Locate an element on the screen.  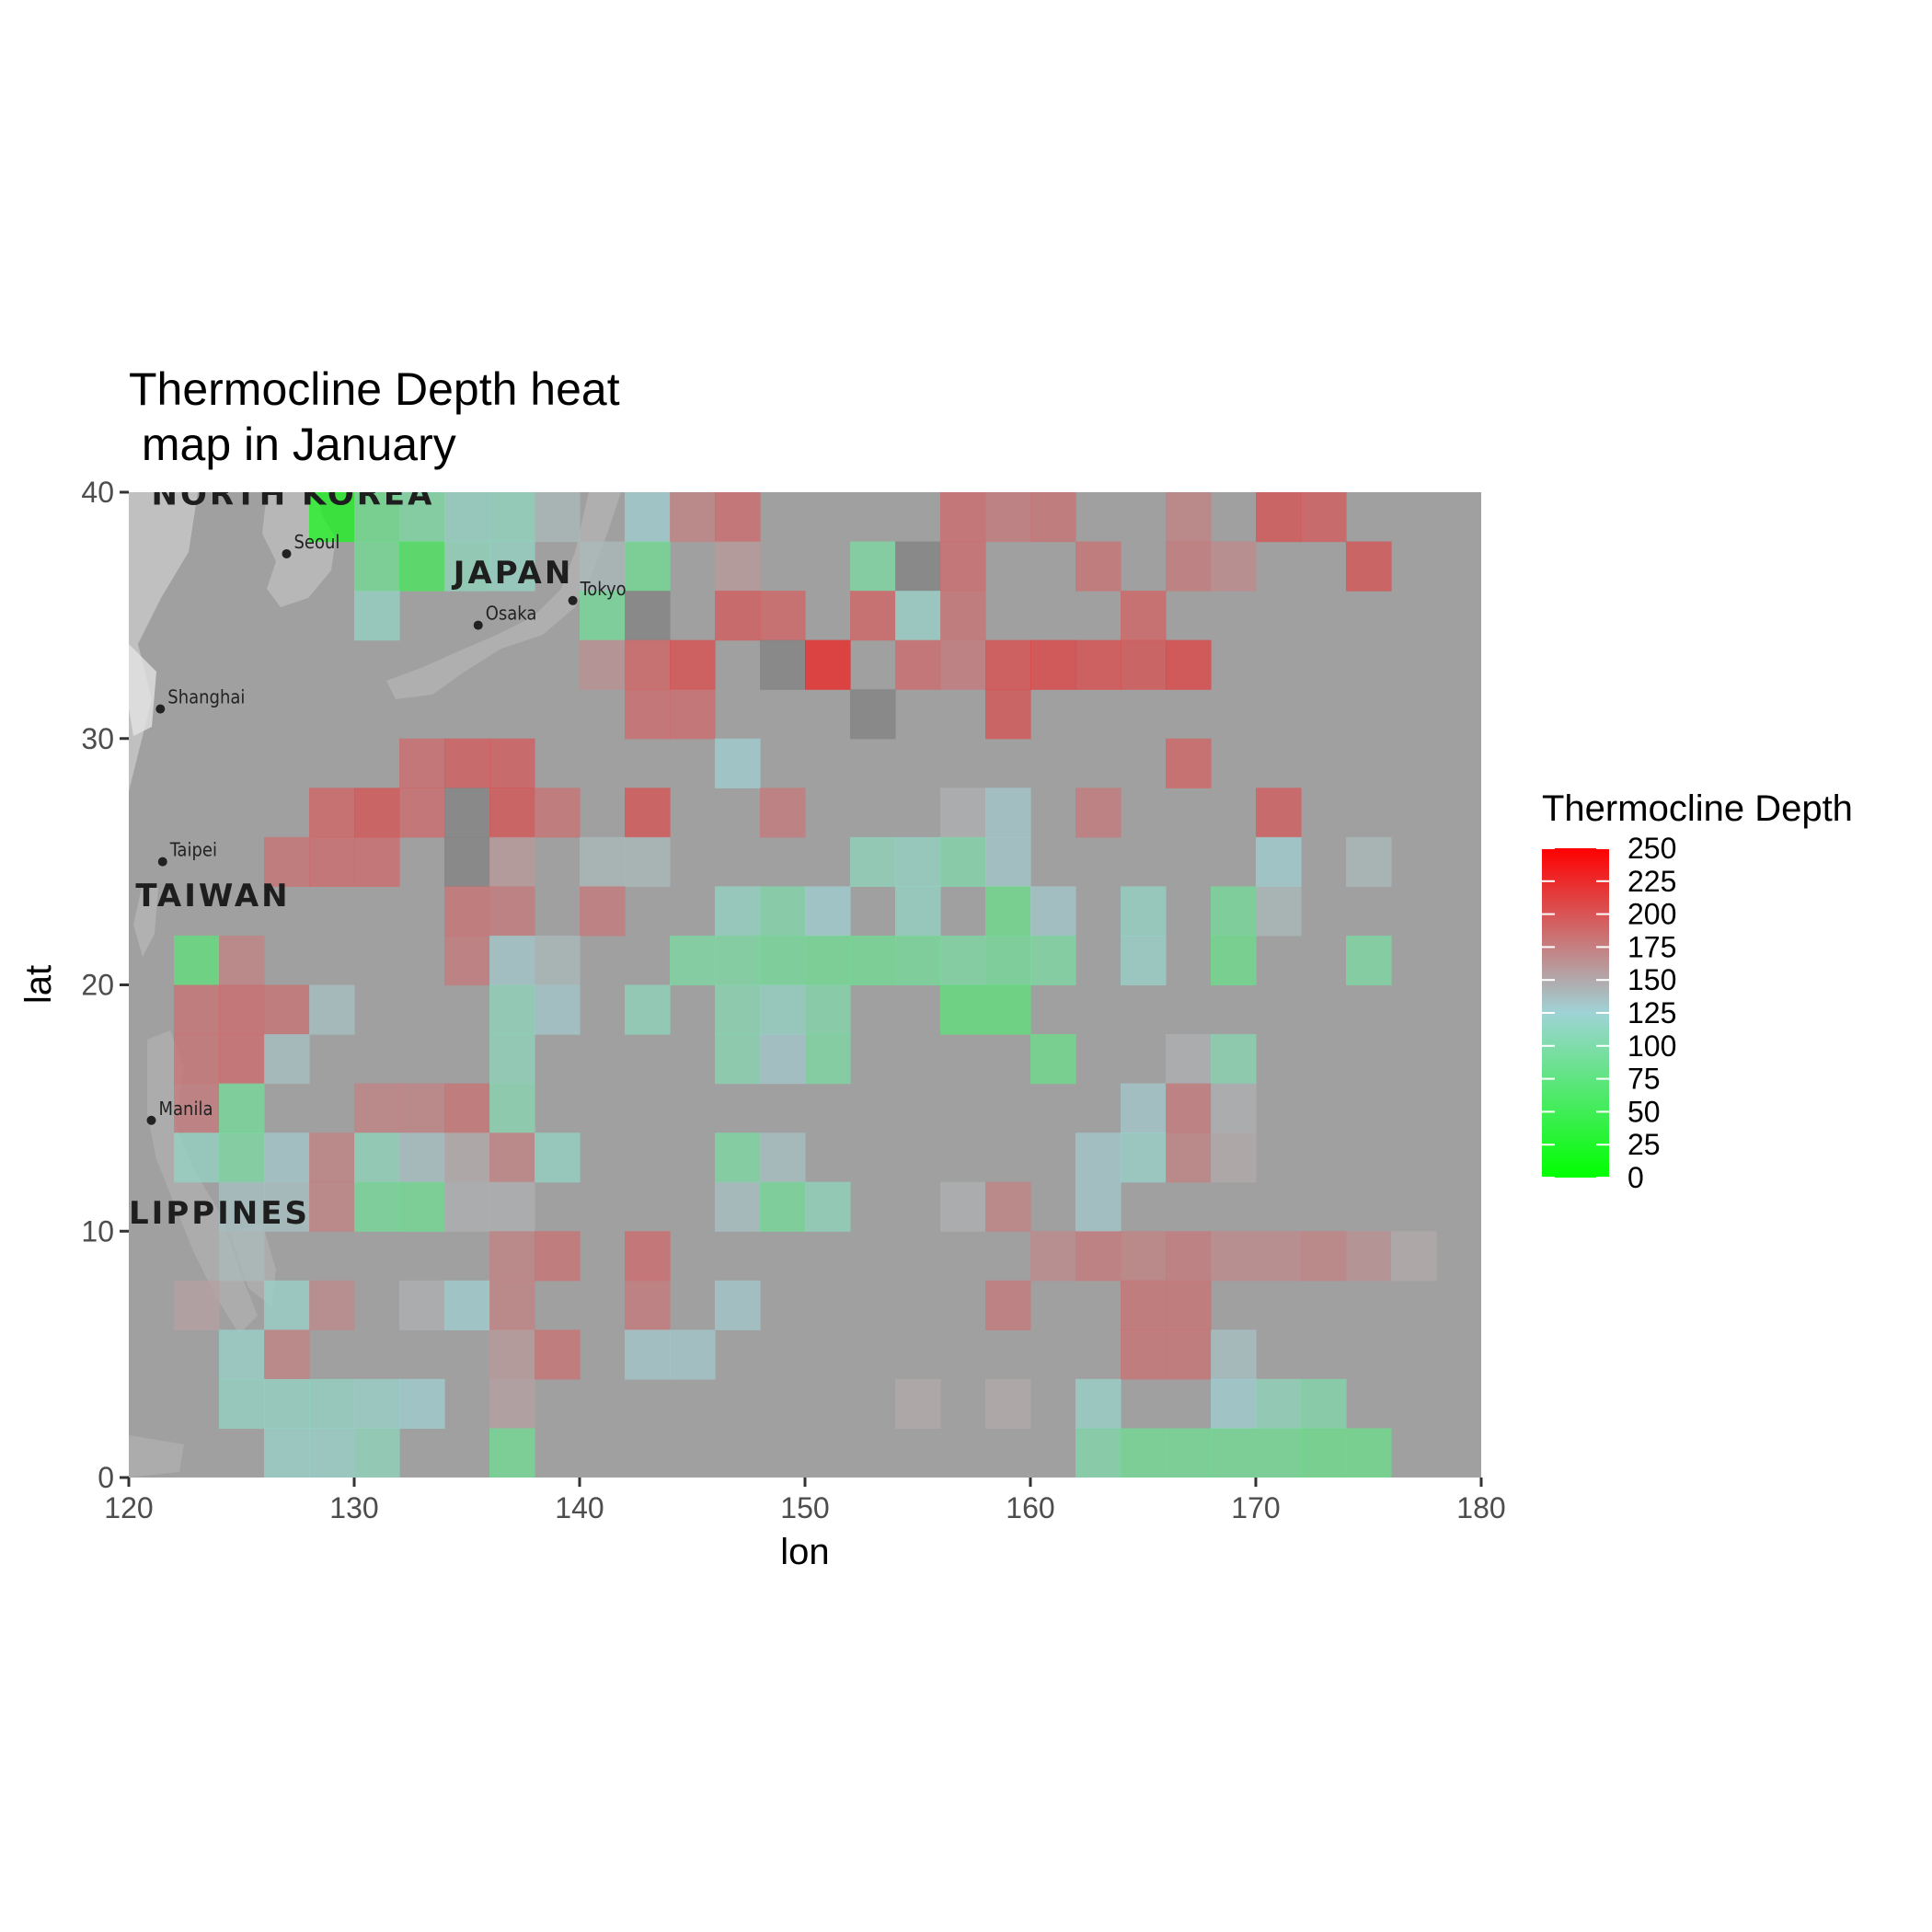
x-tick-label: 120 is located at coordinates (128, 1507).